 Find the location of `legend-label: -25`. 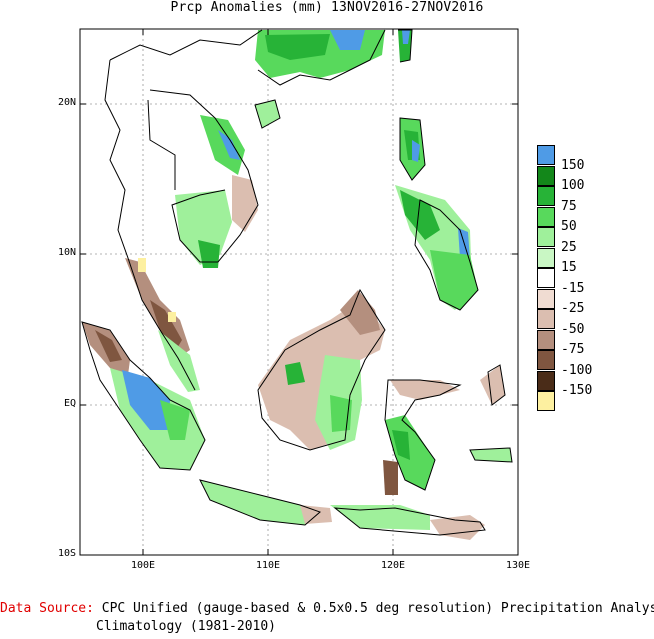

legend-label: -25 is located at coordinates (573, 308).